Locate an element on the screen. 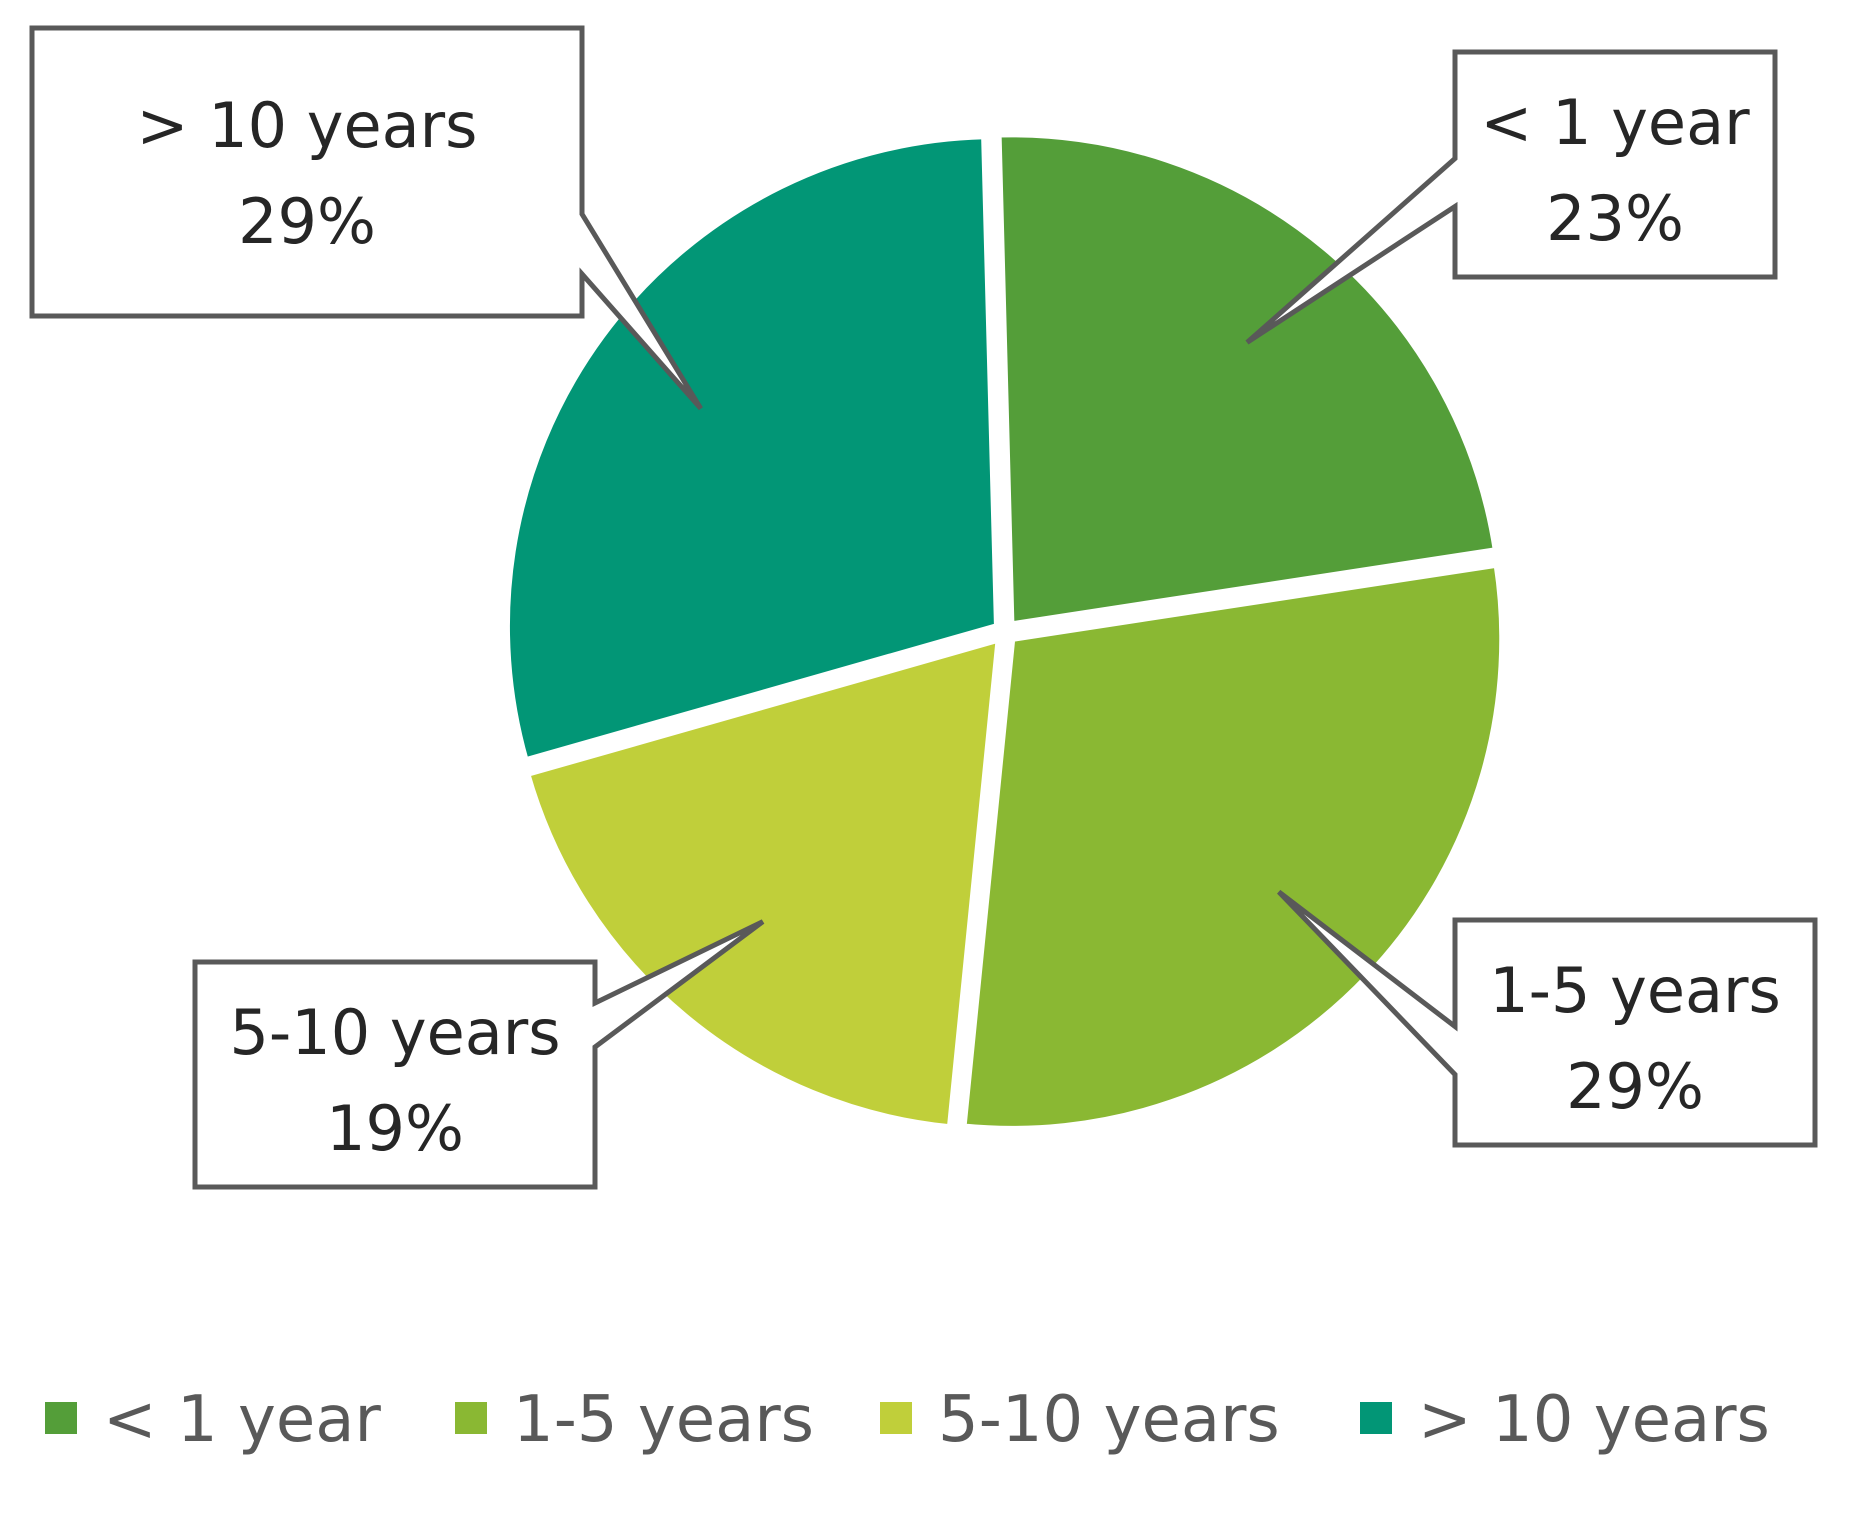 This screenshot has width=1853, height=1516. callout-category-label: 5-10 years is located at coordinates (394, 1032).